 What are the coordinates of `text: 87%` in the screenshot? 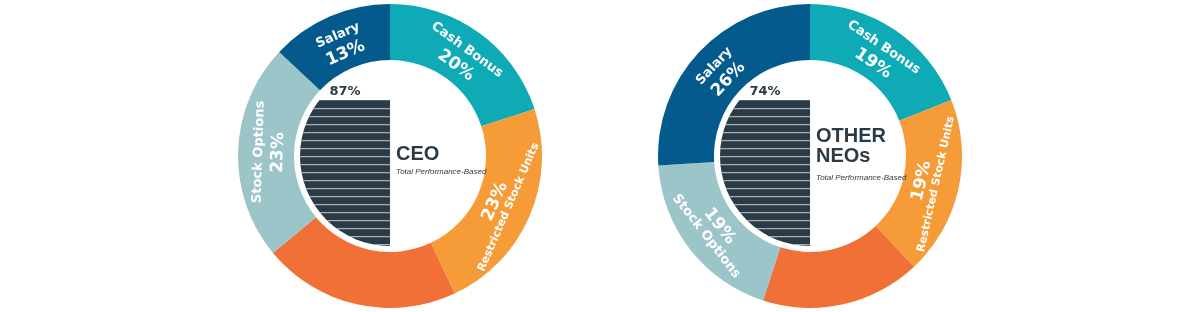 It's located at (345, 91).